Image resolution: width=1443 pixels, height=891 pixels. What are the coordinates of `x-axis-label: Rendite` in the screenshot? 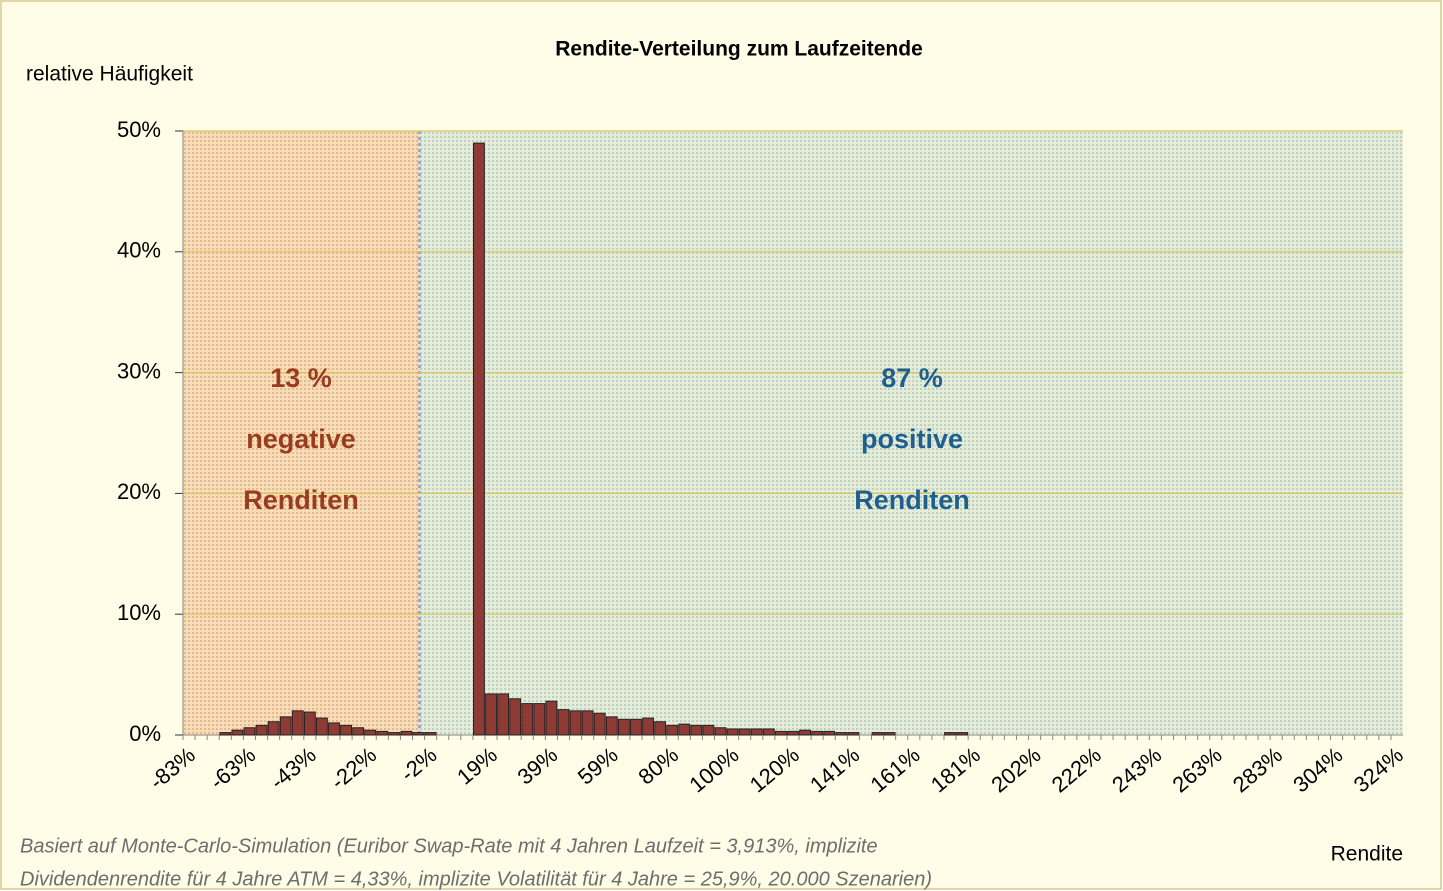 It's located at (1367, 854).